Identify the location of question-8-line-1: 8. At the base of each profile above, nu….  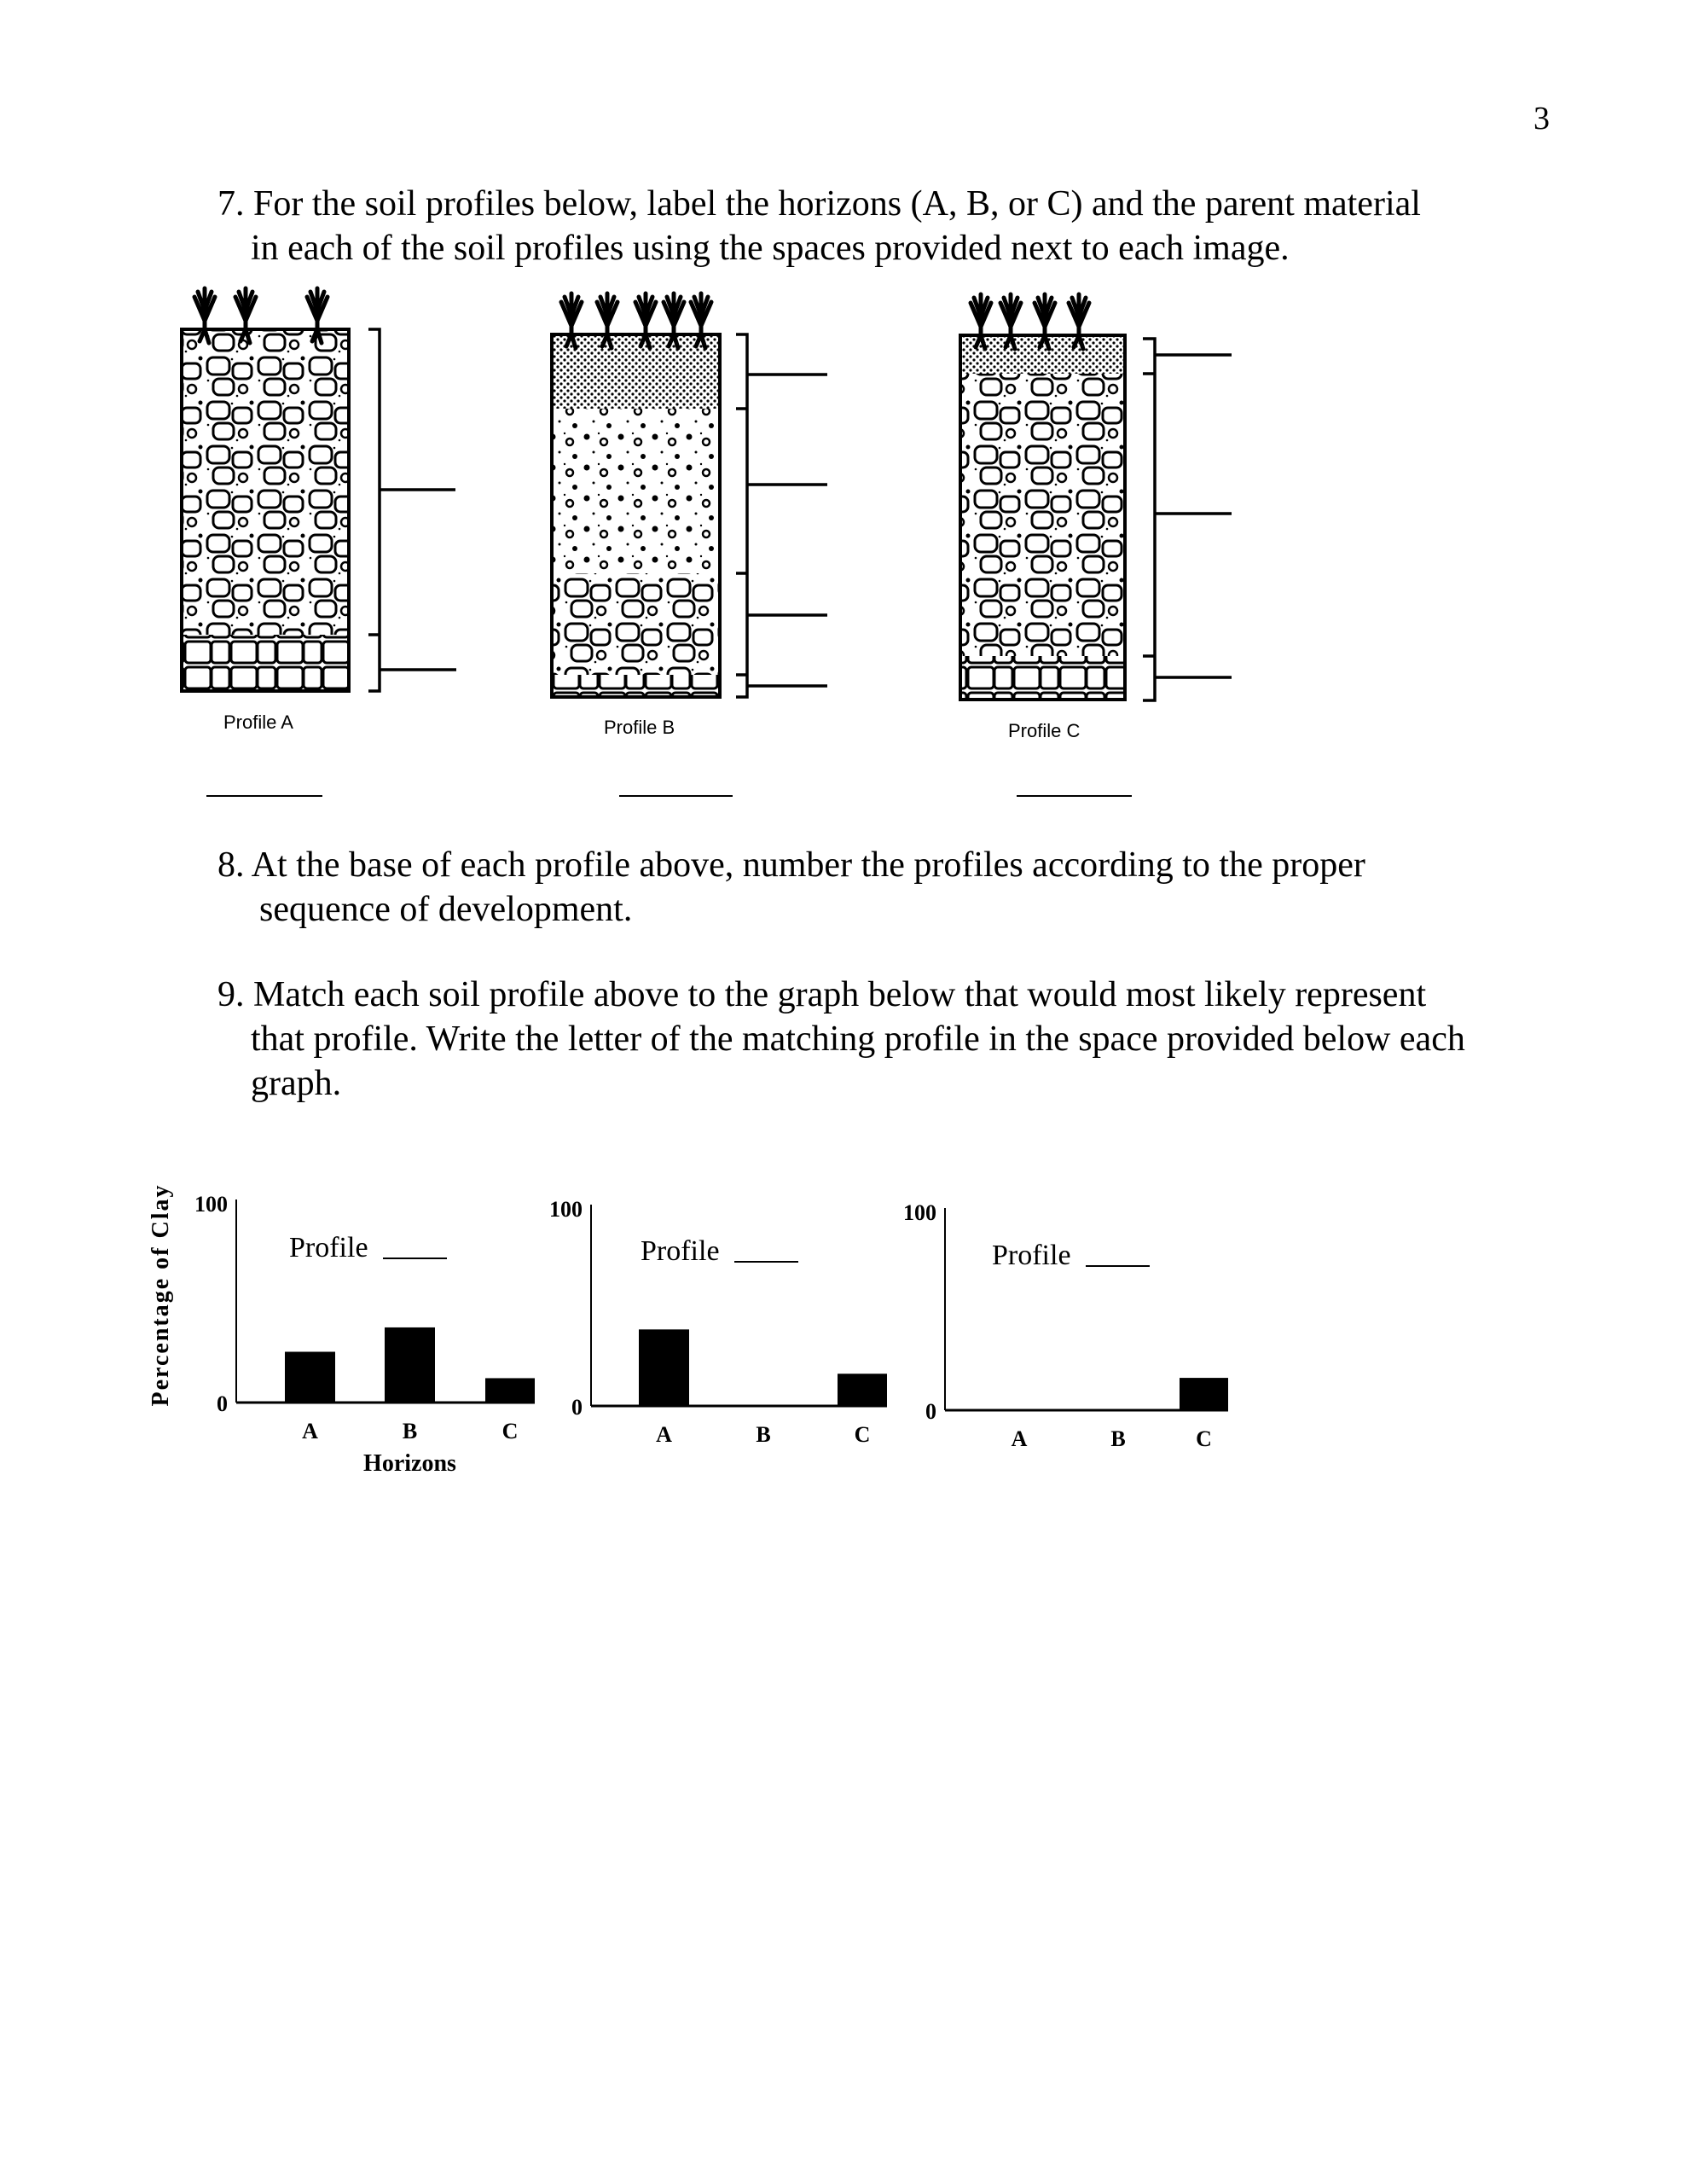
(791, 865).